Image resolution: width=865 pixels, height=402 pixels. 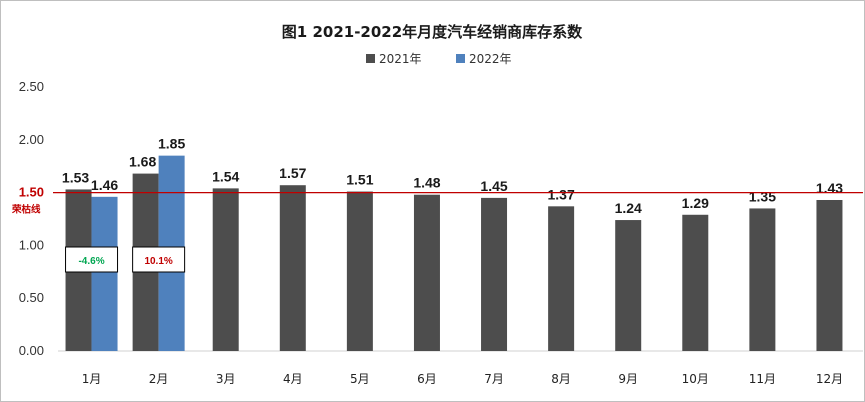 I want to click on y-tick-label-0-50: 0.50, so click(x=31, y=297).